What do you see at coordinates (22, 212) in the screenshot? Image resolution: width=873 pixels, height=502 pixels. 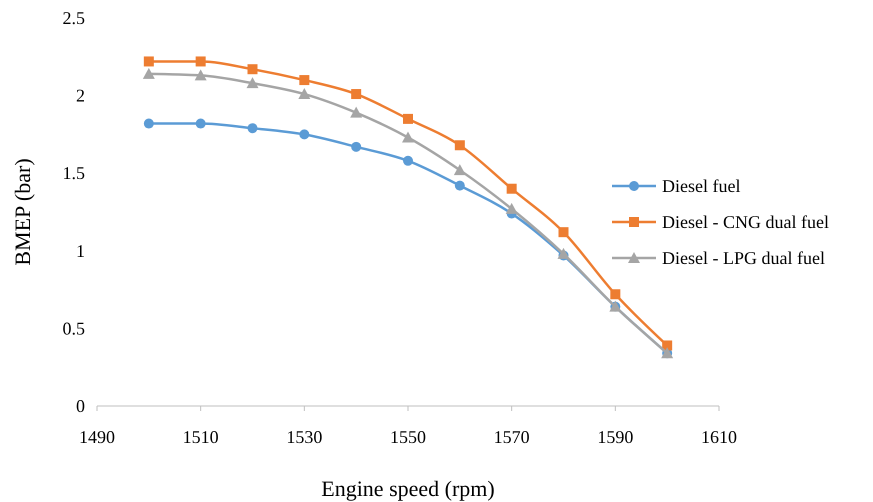 I see `y-axis-title: BMEP (bar)` at bounding box center [22, 212].